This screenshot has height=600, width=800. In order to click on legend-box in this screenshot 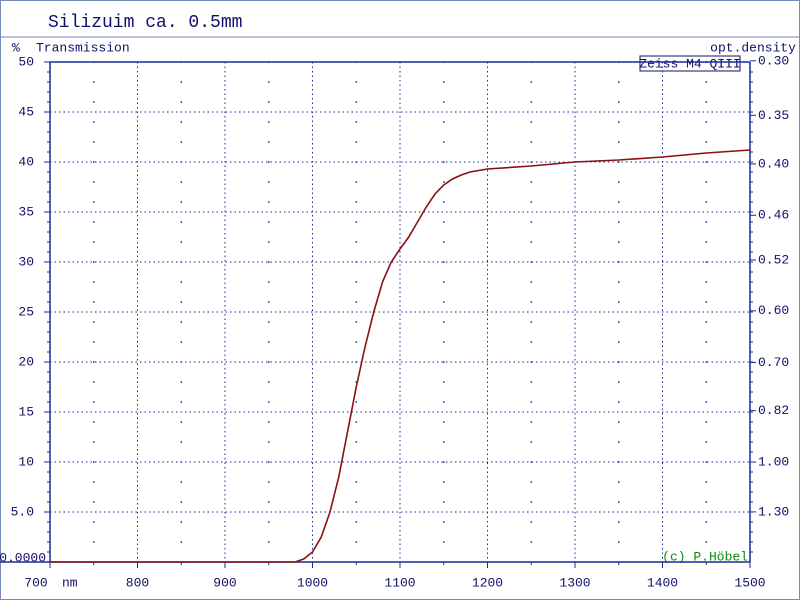, I will do `click(690, 63)`.